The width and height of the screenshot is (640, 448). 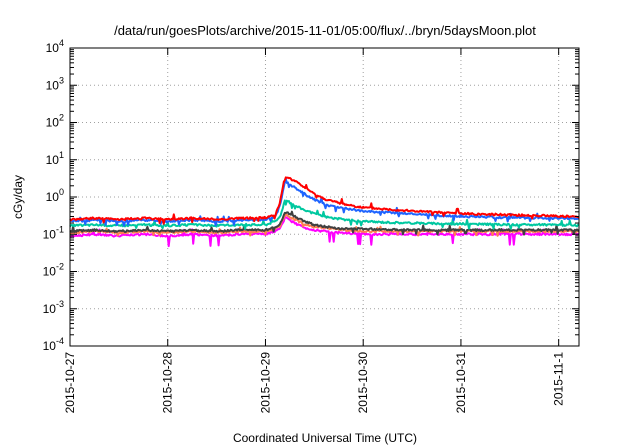 I want to click on y-tick-label: 10⁻¹, so click(x=53, y=232).